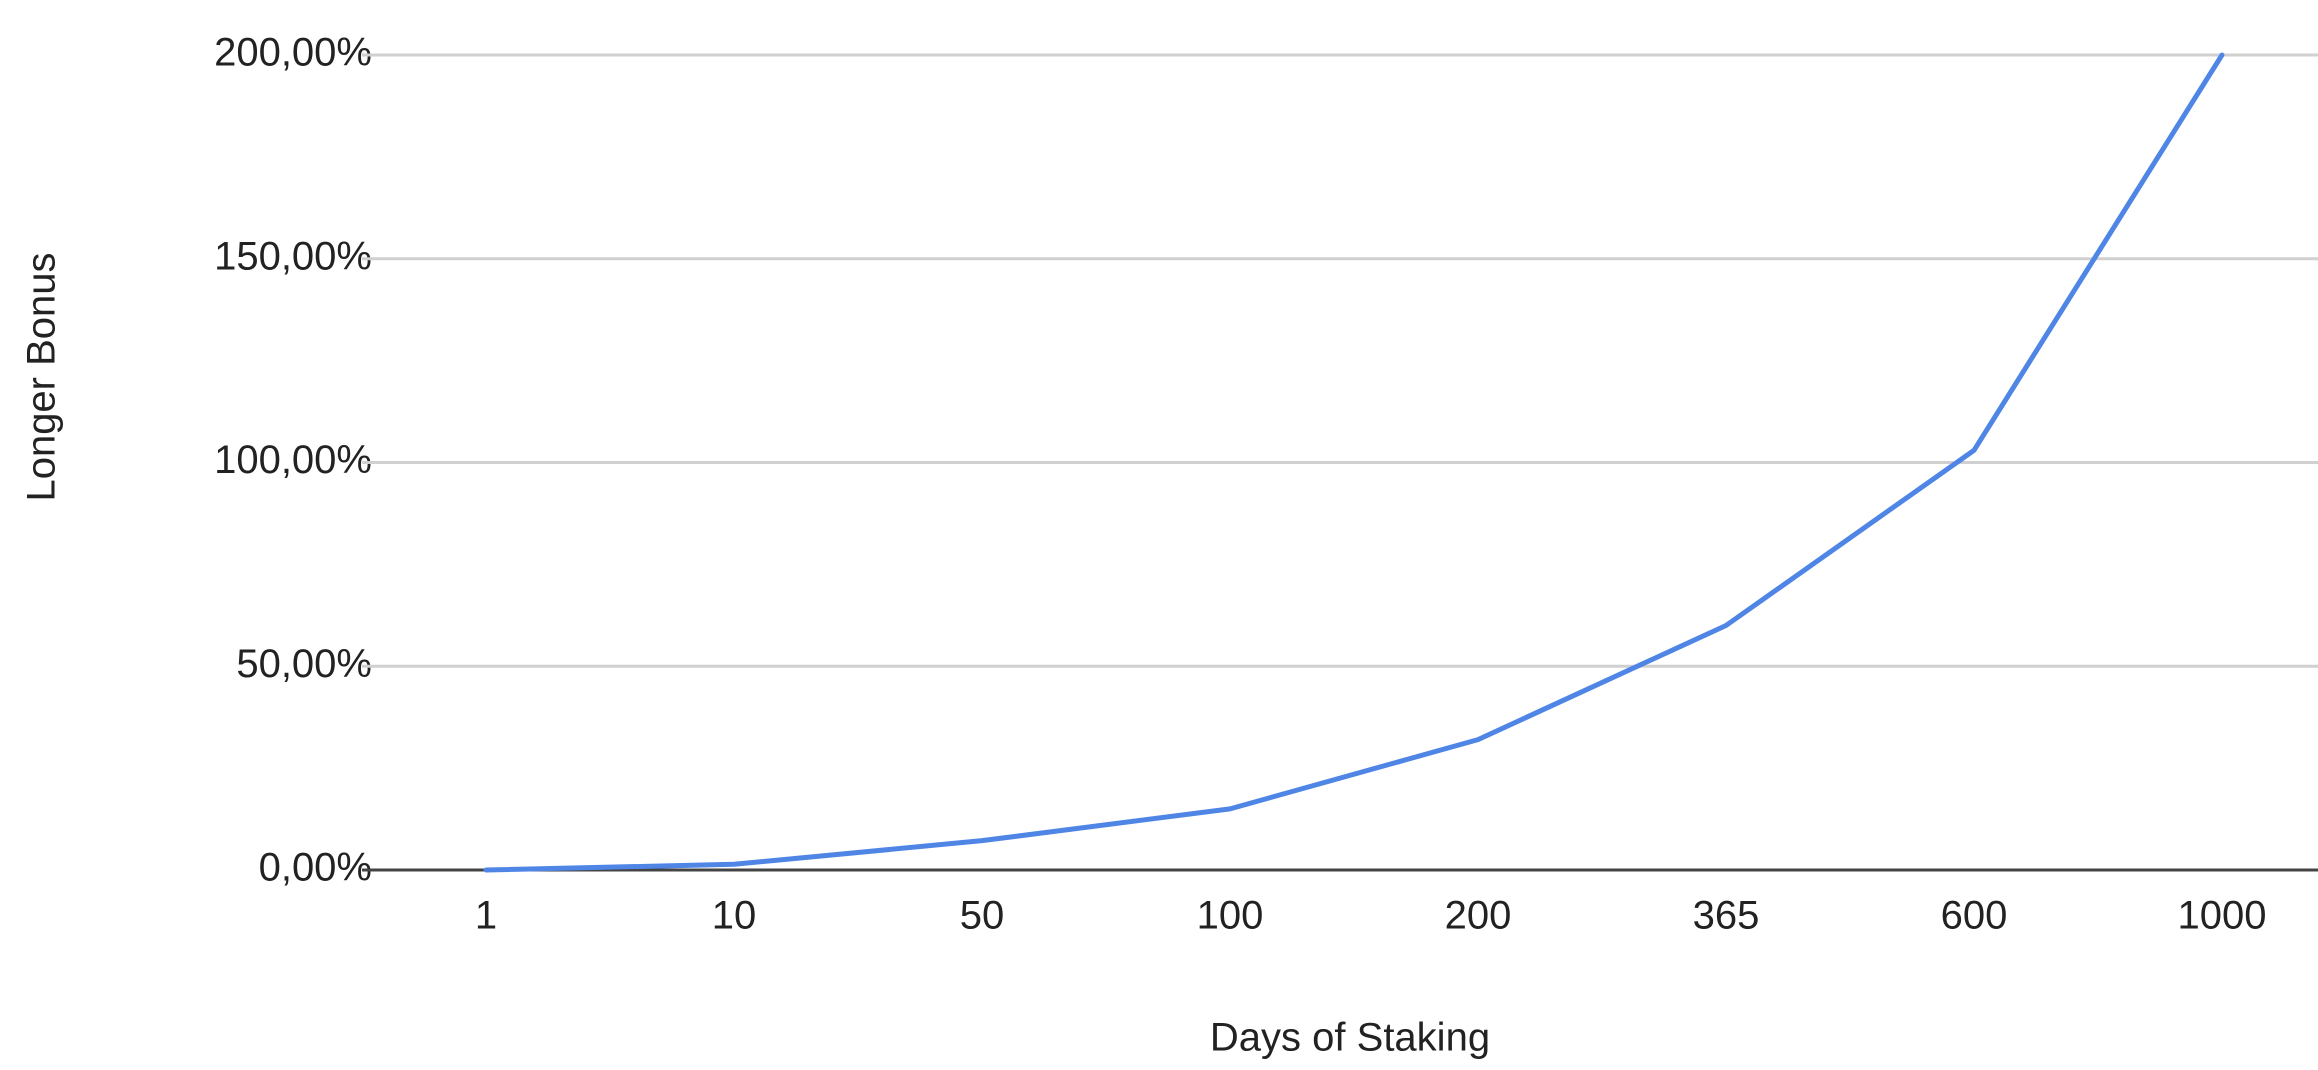 The image size is (2318, 1070). I want to click on x-axis-title: Days of Staking, so click(1350, 1038).